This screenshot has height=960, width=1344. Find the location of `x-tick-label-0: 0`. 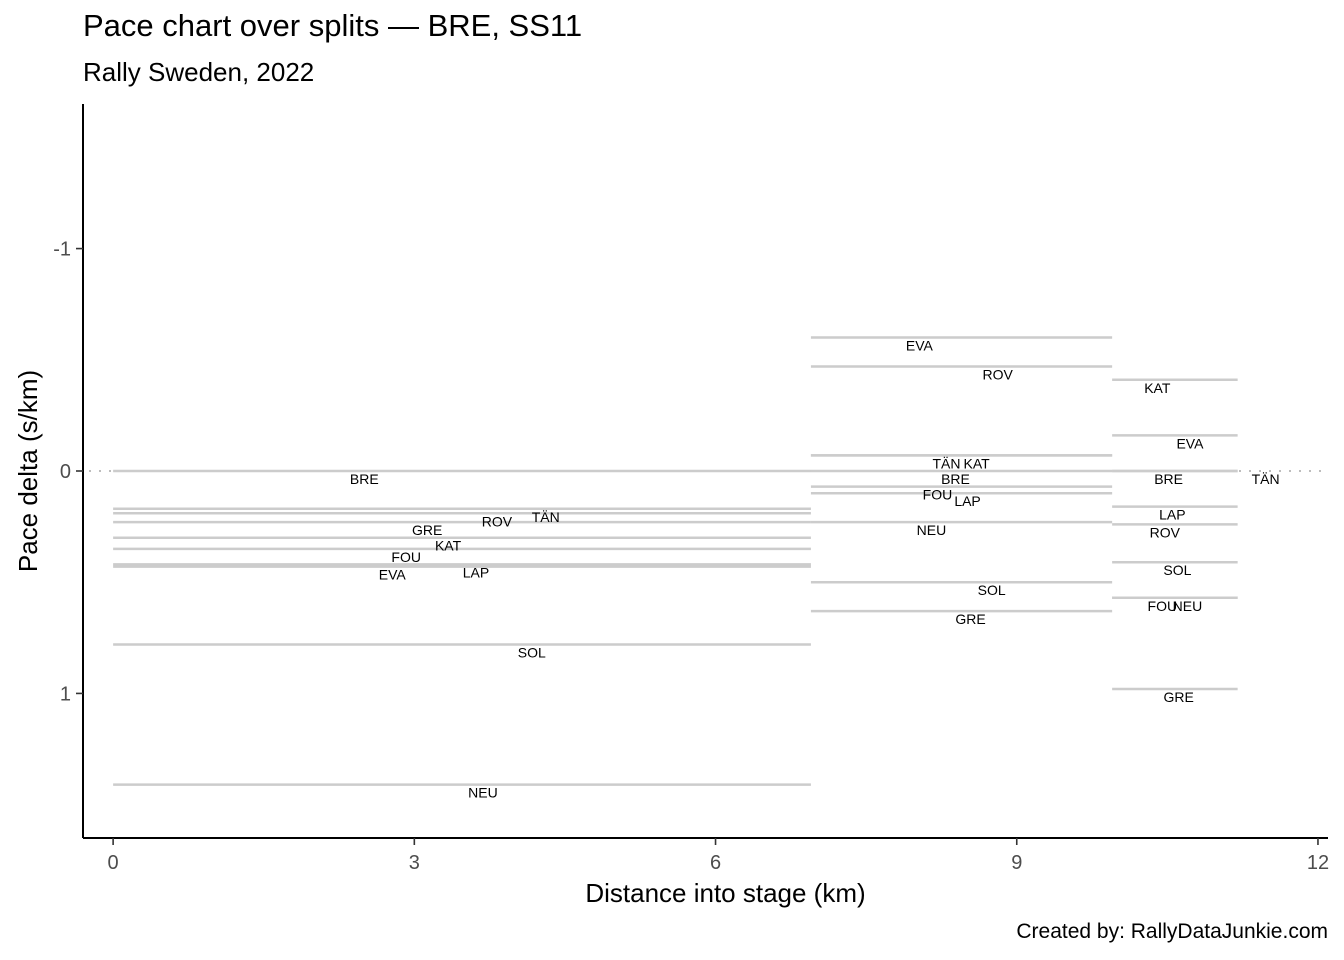

x-tick-label-0: 0 is located at coordinates (113, 863).